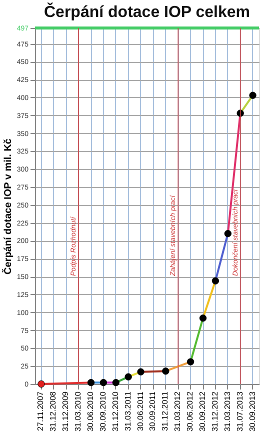  What do you see at coordinates (41, 410) in the screenshot?
I see `x-tick-label: 27.11.2007` at bounding box center [41, 410].